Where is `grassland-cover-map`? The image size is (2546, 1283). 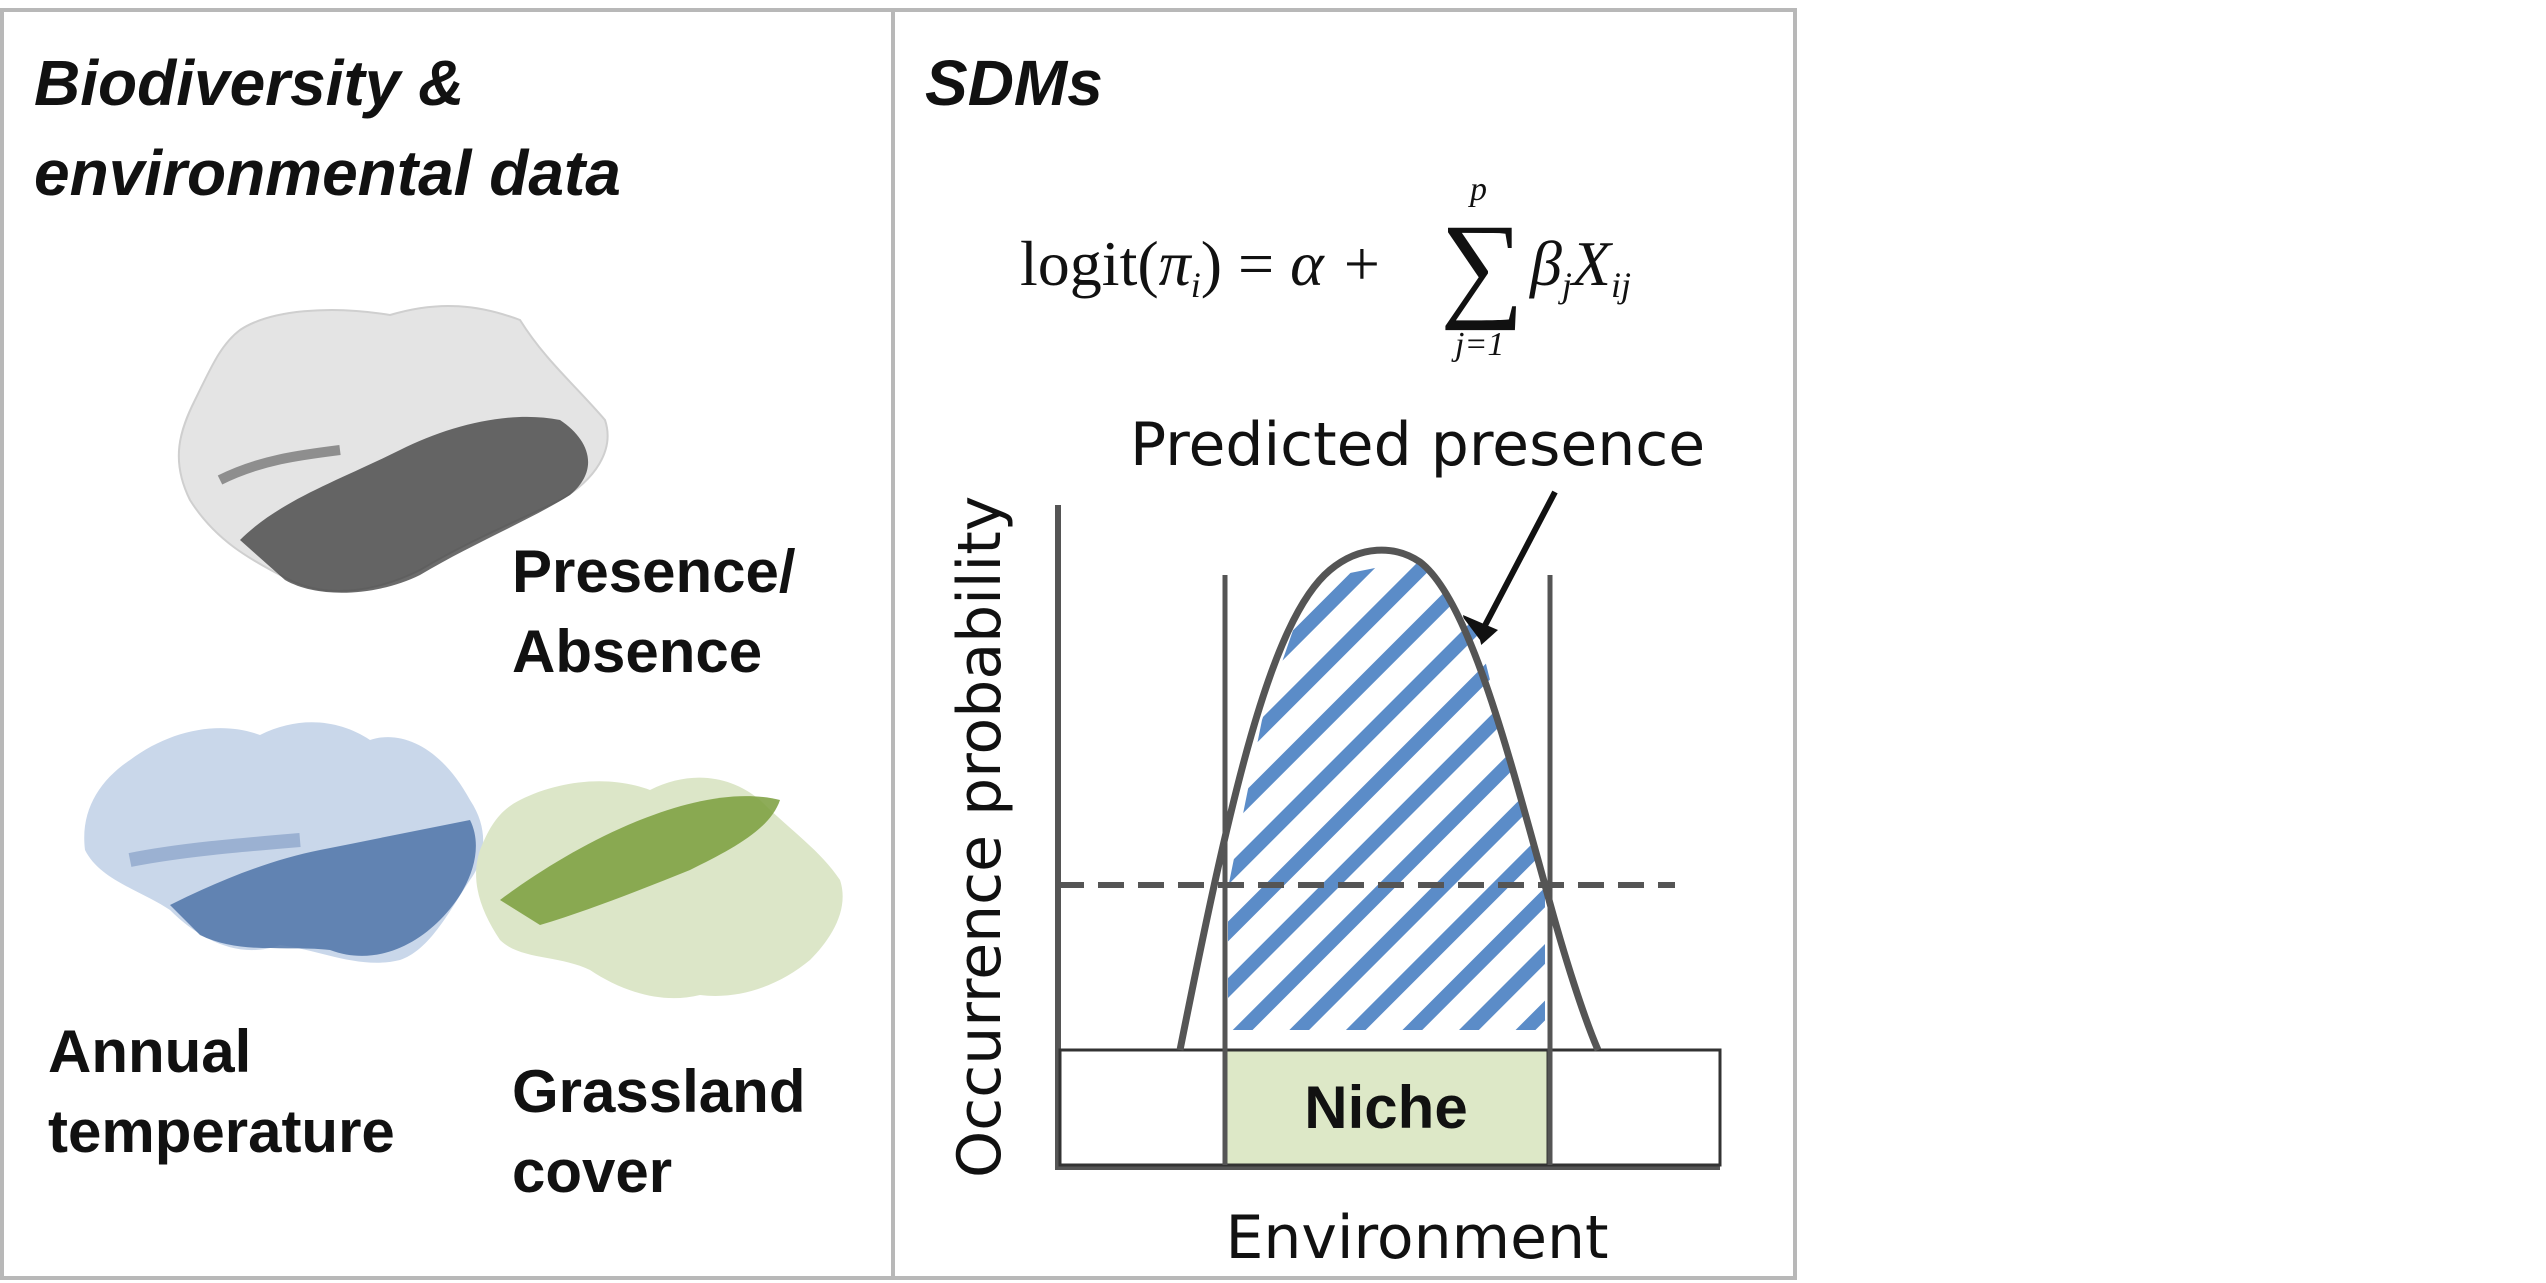
grassland-cover-map is located at coordinates (659, 888).